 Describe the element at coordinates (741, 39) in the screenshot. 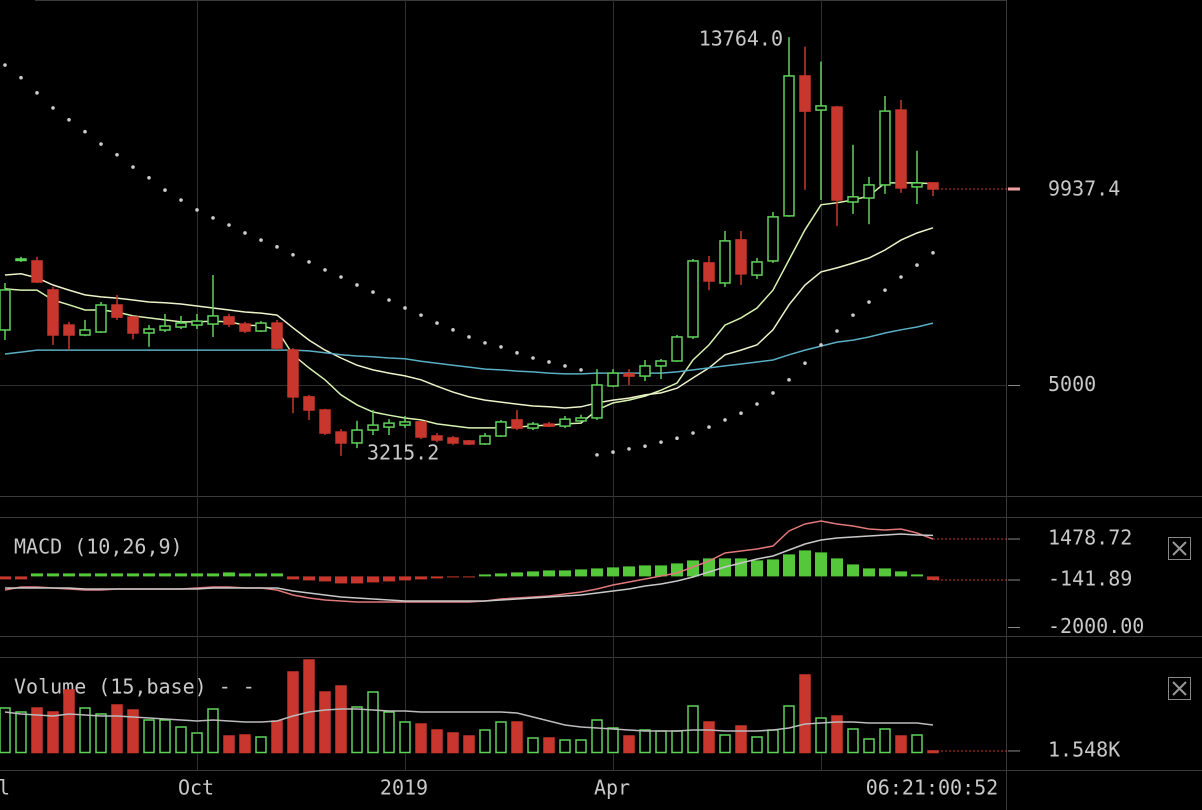

I see `high-annotation: 13764.0` at that location.